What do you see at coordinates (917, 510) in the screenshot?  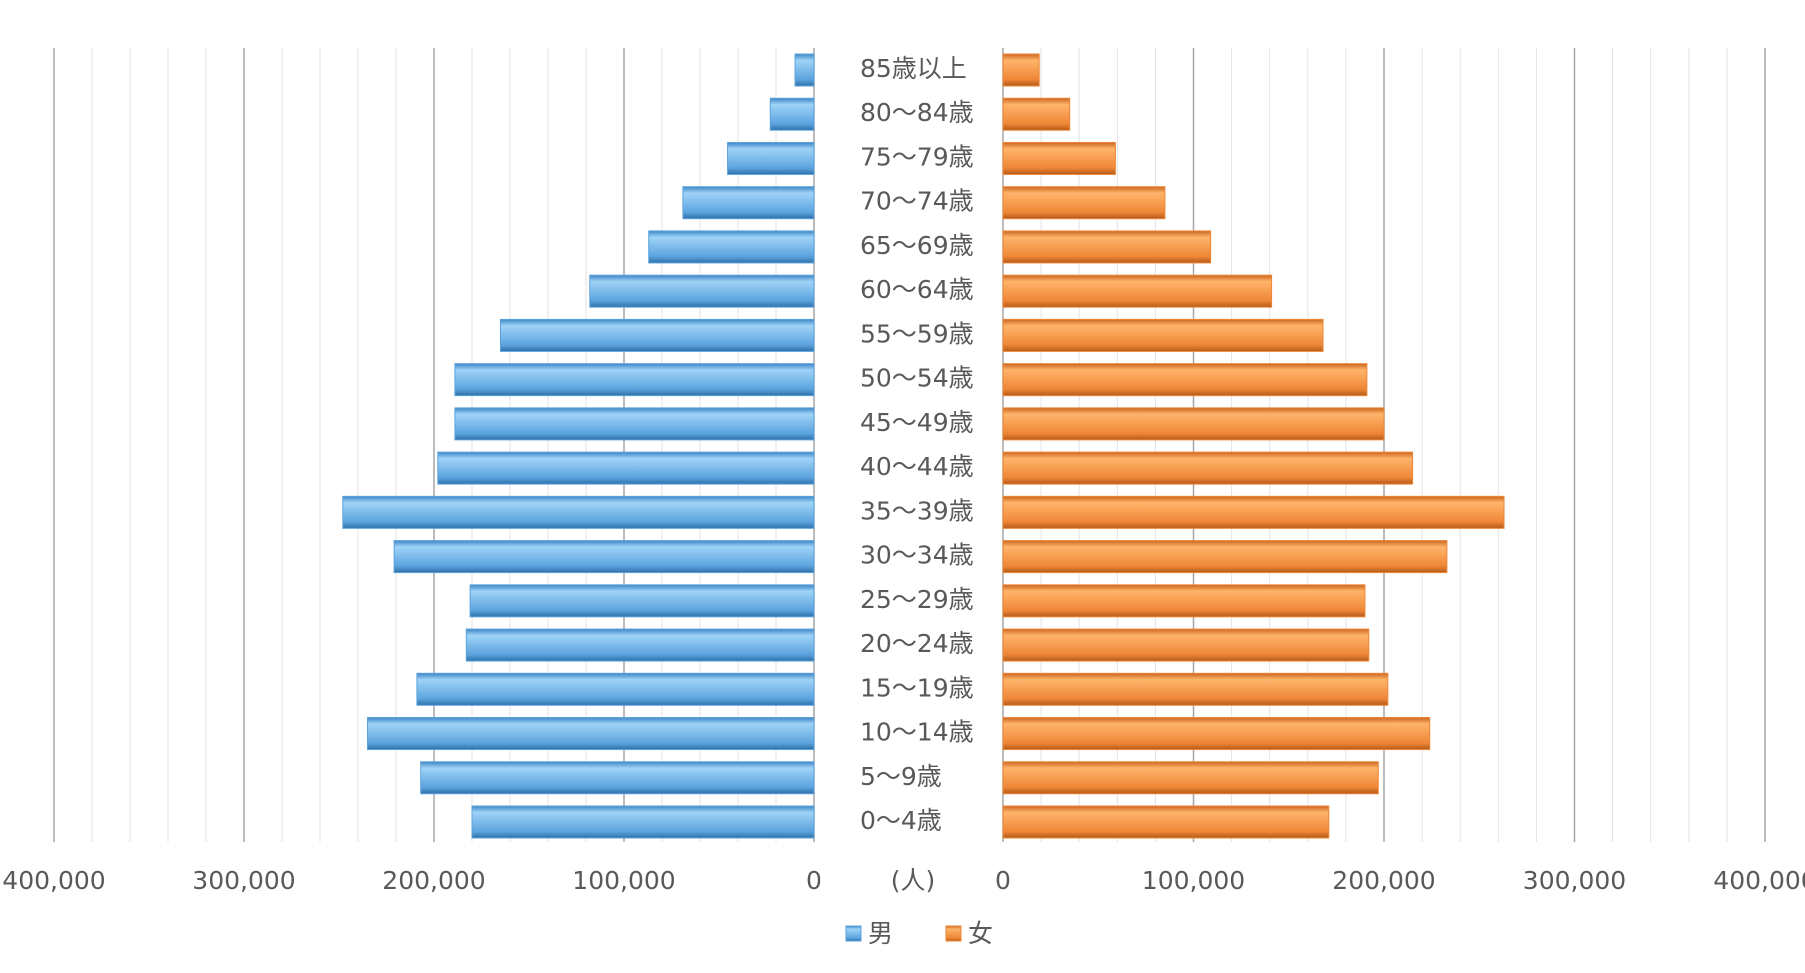 I see `category-label: 35〜39歳` at bounding box center [917, 510].